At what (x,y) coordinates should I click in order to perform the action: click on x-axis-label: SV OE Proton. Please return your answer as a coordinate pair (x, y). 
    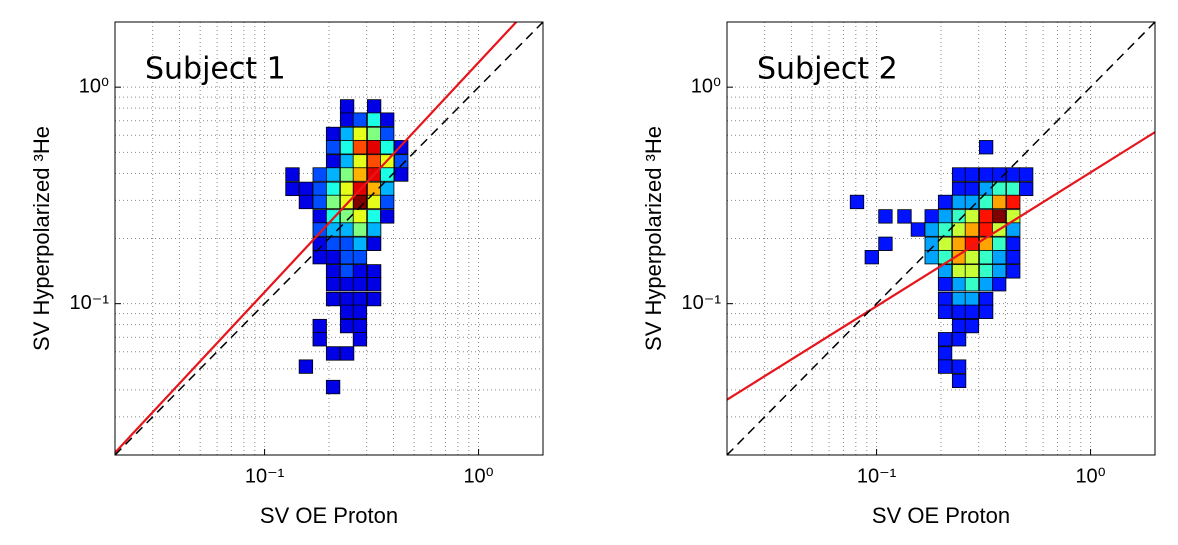
    Looking at the image, I should click on (329, 515).